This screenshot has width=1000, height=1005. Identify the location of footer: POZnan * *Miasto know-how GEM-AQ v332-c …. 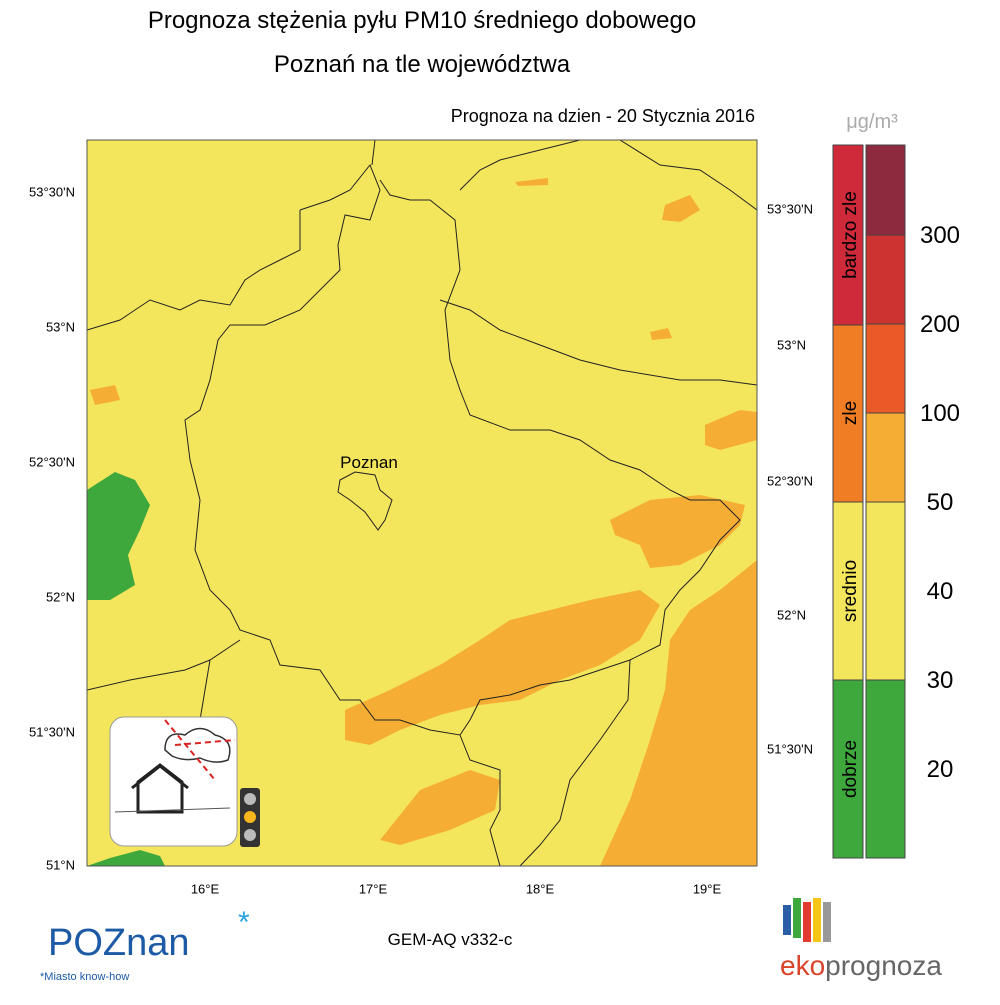
(491, 940).